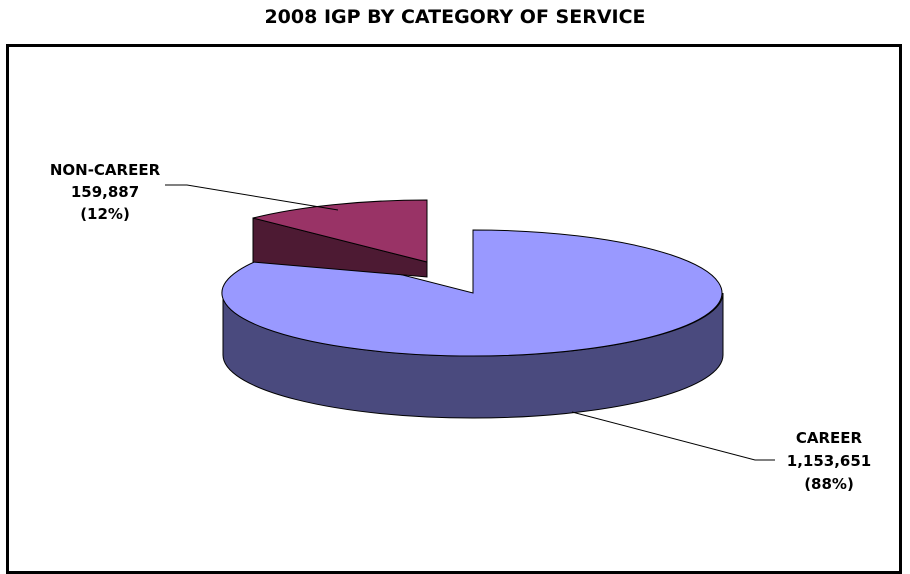  Describe the element at coordinates (829, 484) in the screenshot. I see `label-career-percent: (88%)` at that location.